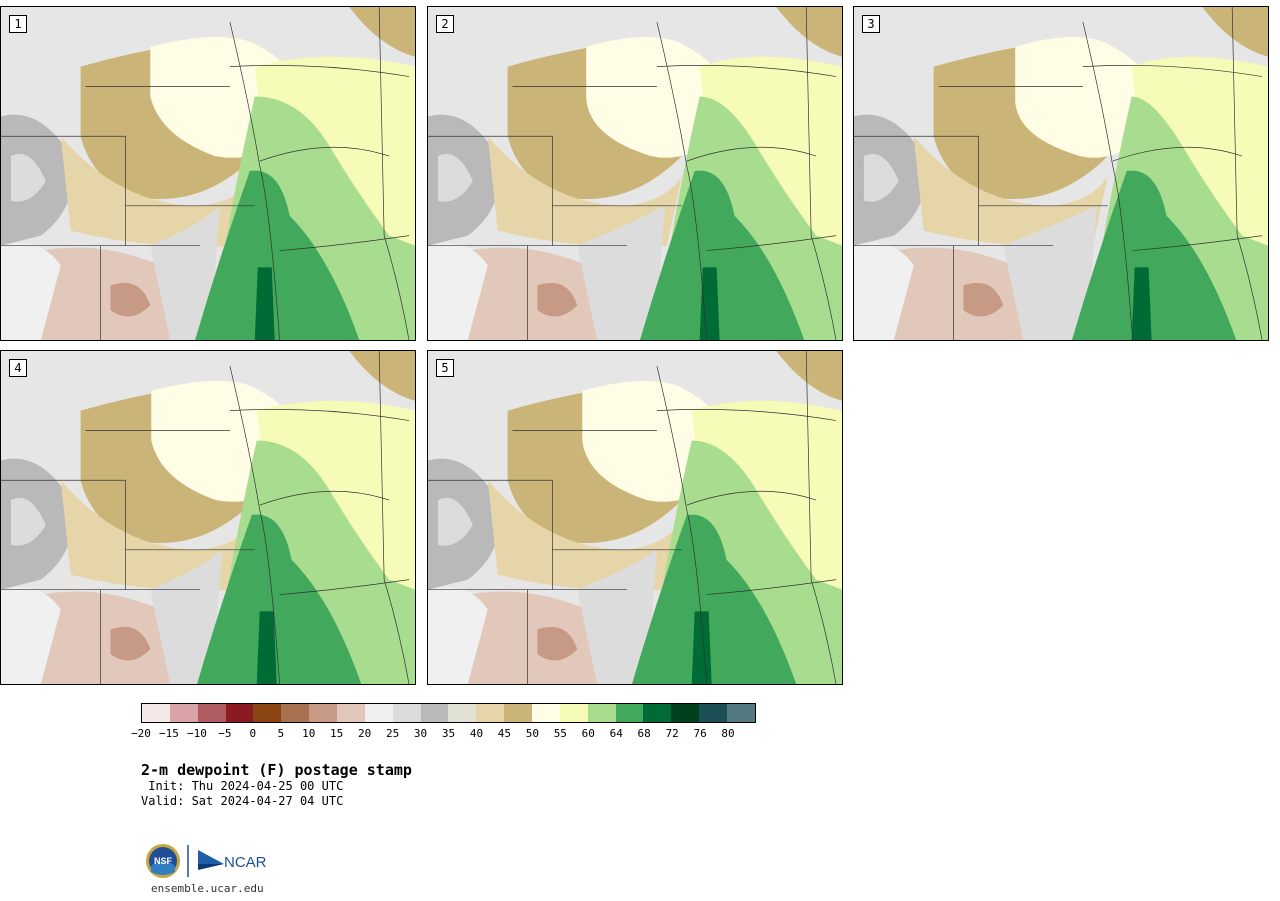 The image size is (1280, 901). I want to click on colorbar-tick-label: 15, so click(337, 733).